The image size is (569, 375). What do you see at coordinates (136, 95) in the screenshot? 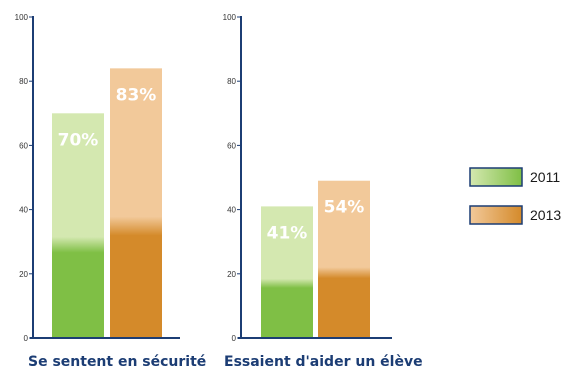
I see `bar-value-label: 83%` at bounding box center [136, 95].